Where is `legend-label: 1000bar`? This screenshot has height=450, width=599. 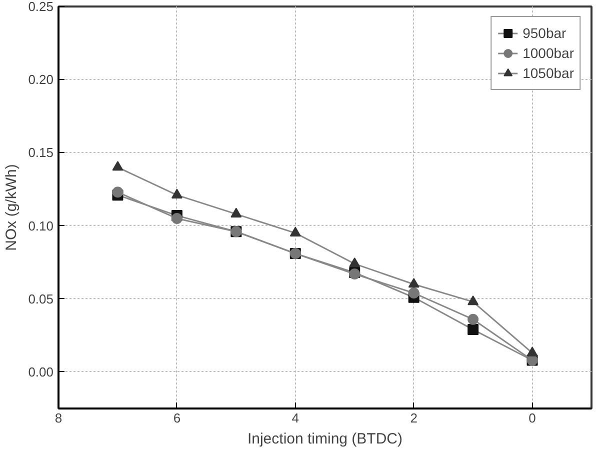
legend-label: 1000bar is located at coordinates (548, 53).